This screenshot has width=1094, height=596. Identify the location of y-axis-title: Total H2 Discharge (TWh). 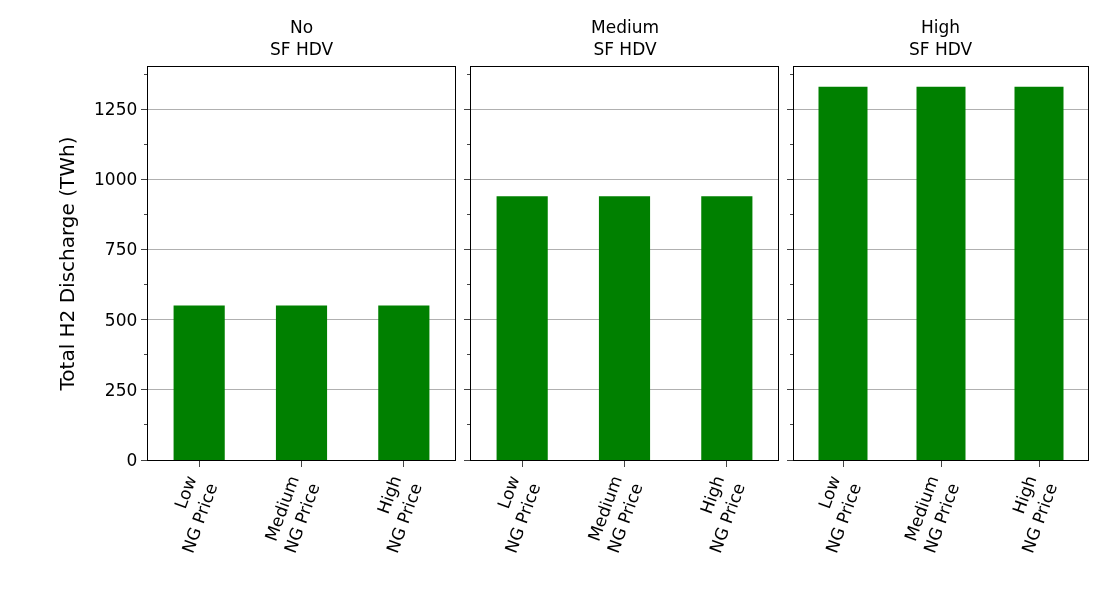
(66, 264).